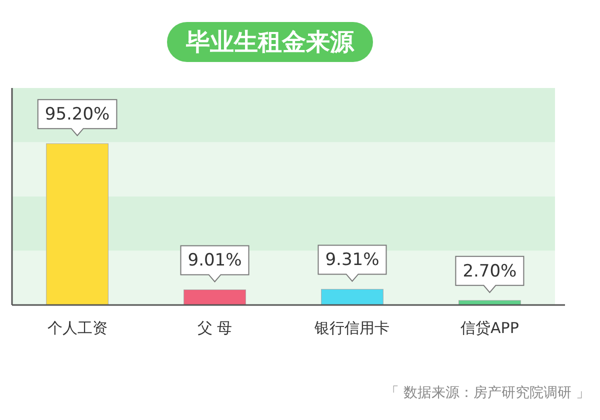  What do you see at coordinates (215, 260) in the screenshot?
I see `data-label: 9.01%` at bounding box center [215, 260].